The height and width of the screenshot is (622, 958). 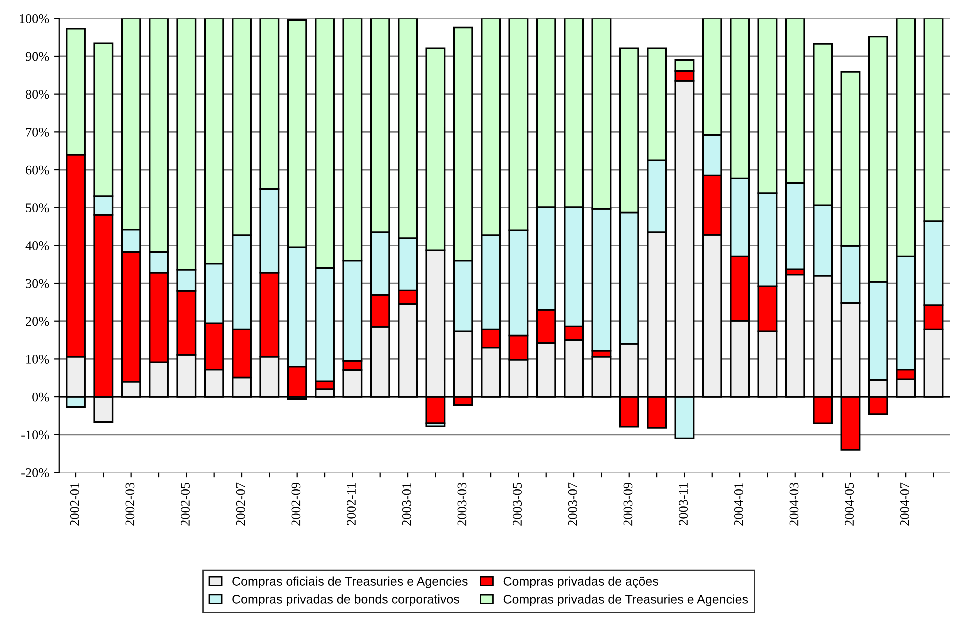 I want to click on y-tick-label: 30%, so click(x=38, y=283).